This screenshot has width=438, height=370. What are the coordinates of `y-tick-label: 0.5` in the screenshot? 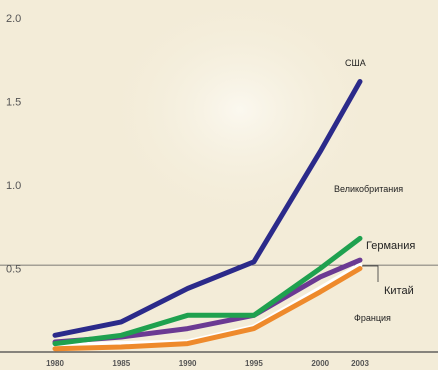 It's located at (13, 270).